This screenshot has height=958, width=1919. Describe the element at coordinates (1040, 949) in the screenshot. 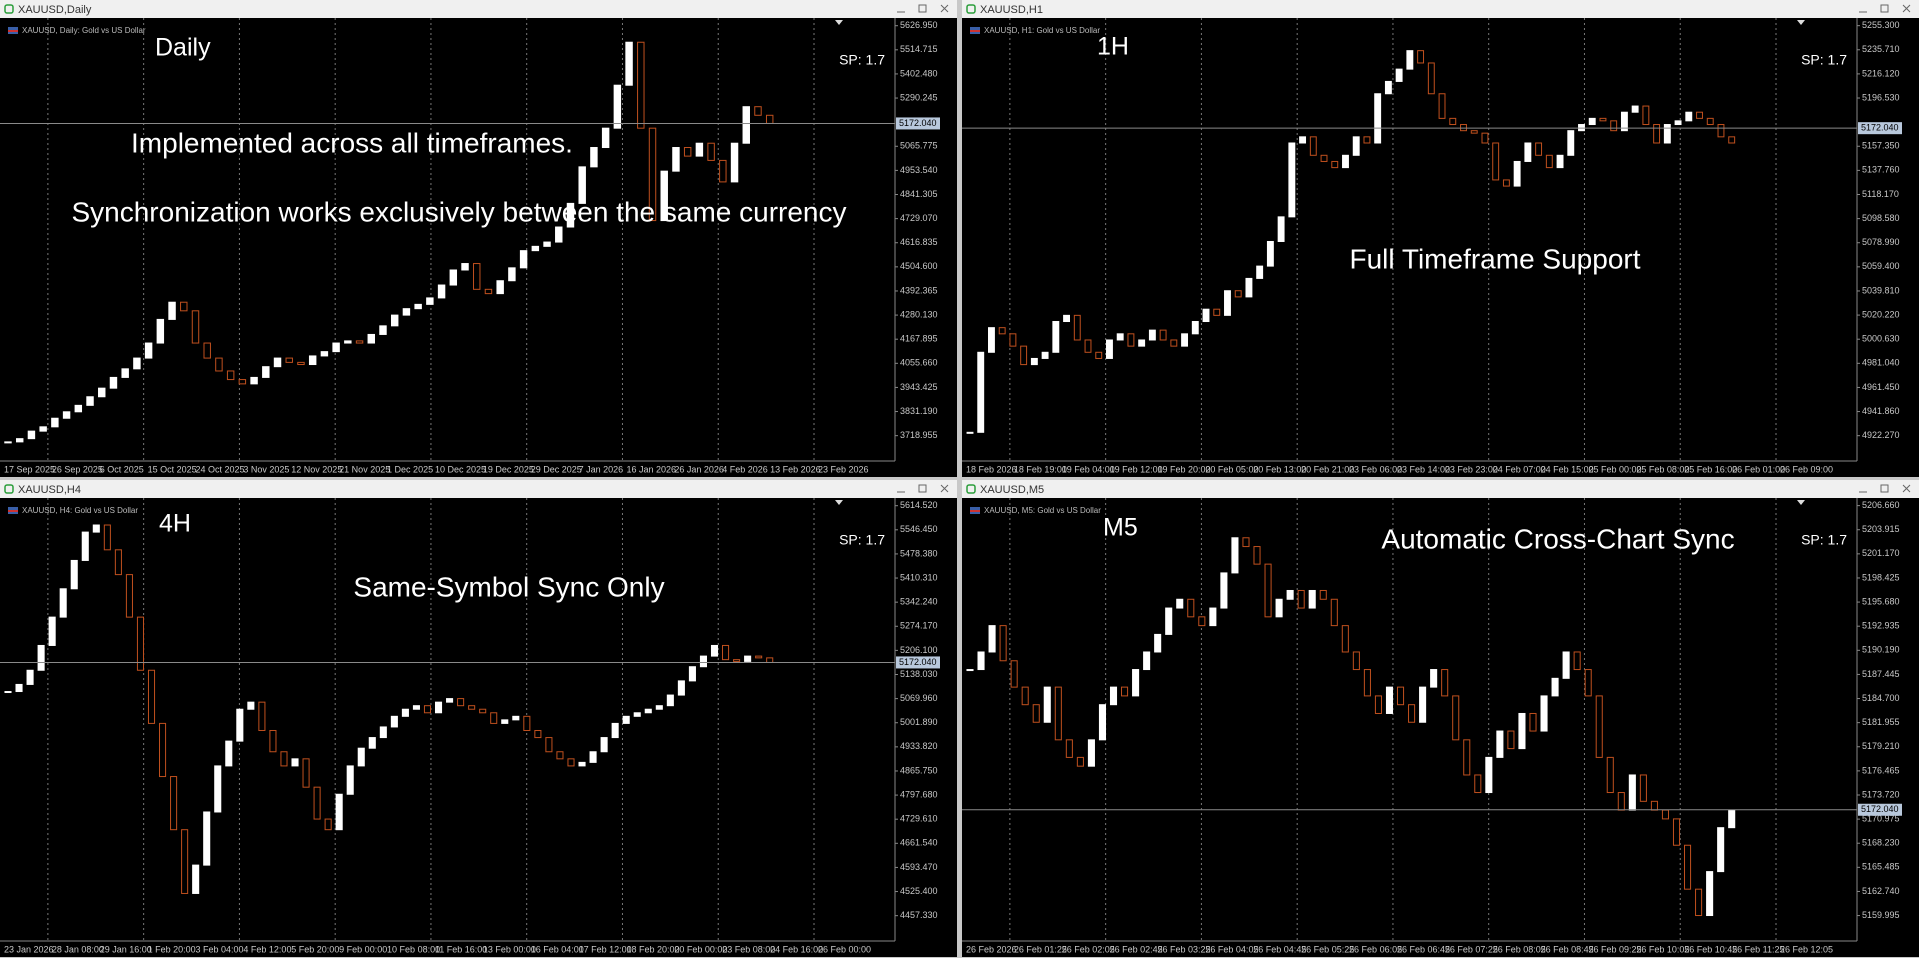

I see `time-label: 26 Feb 01:25` at that location.